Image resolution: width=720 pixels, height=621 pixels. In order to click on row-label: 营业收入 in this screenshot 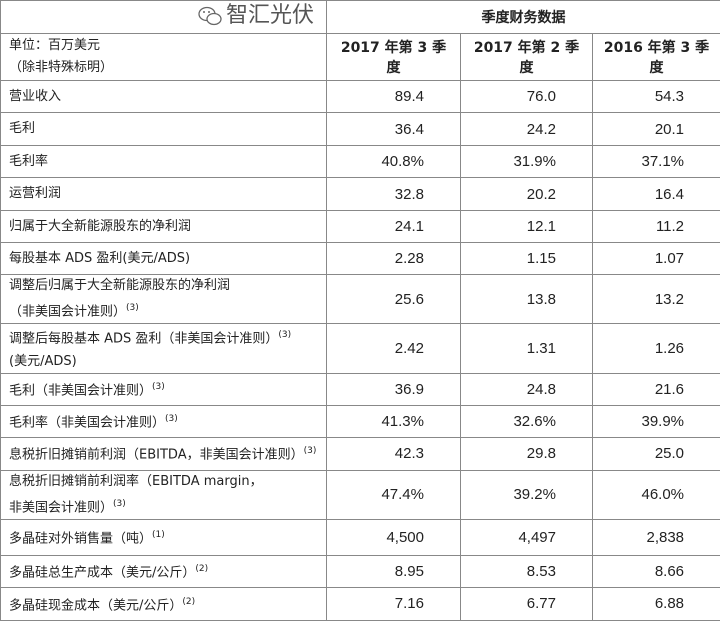, I will do `click(164, 97)`.